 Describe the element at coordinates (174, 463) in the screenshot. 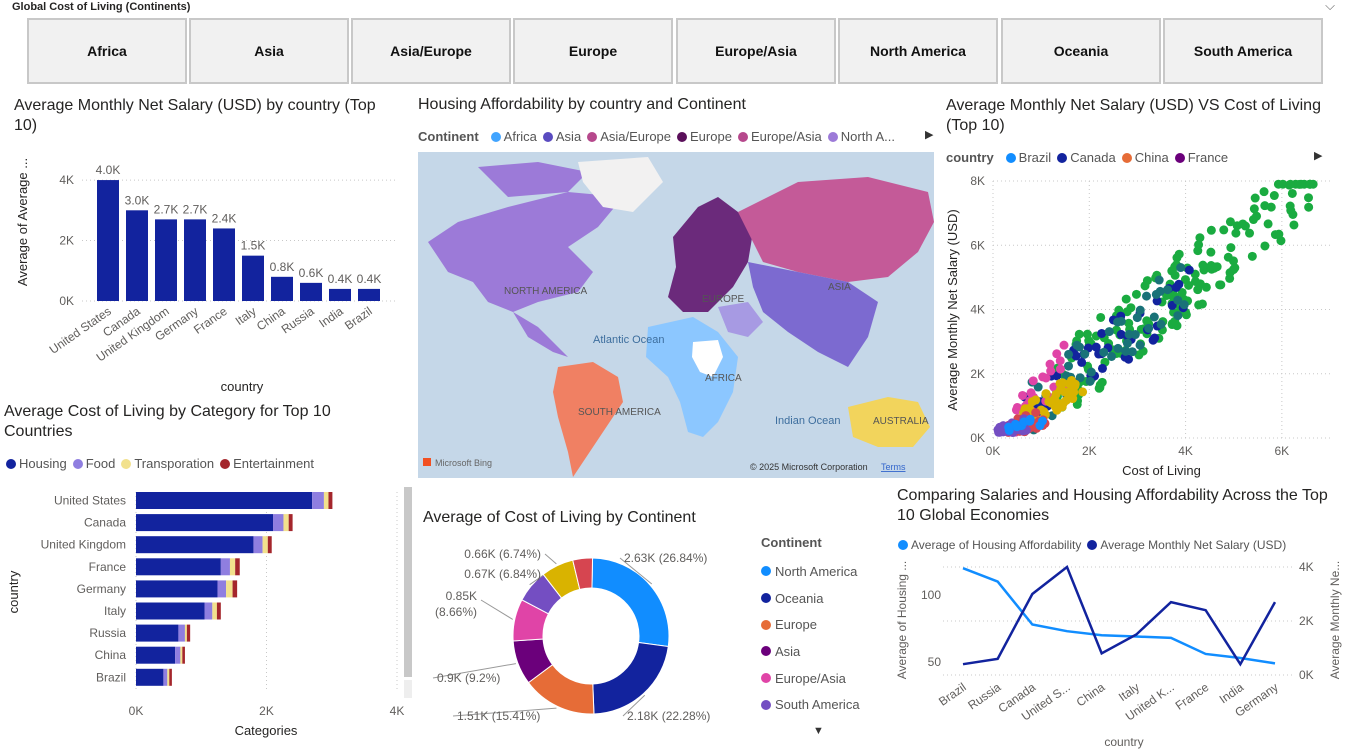

I see `legend-item-transporation: Transporation` at that location.